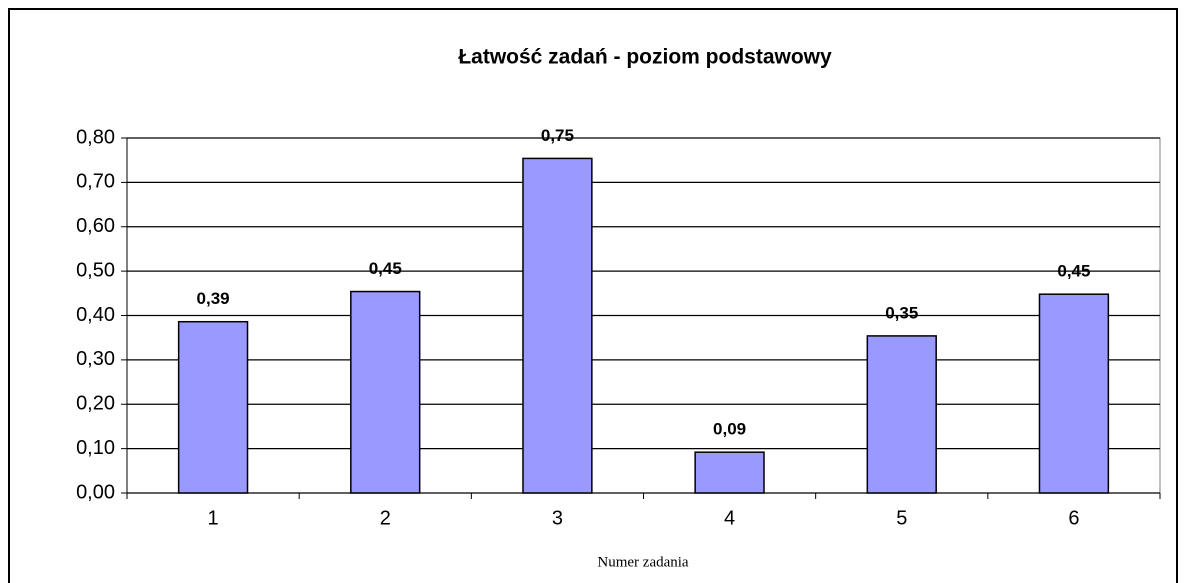 The image size is (1186, 583). Describe the element at coordinates (1073, 518) in the screenshot. I see `x-tick-label: 6` at that location.